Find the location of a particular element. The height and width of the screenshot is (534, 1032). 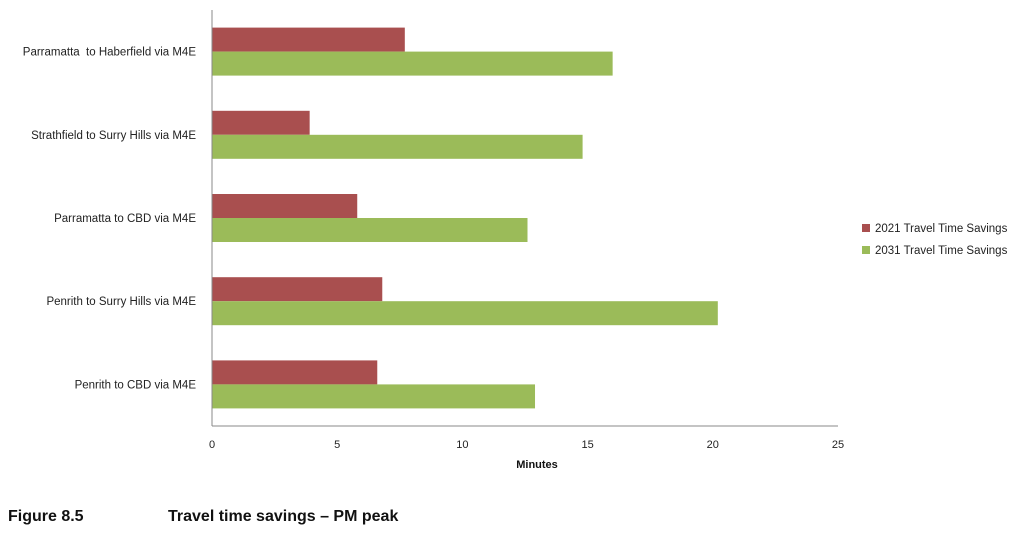

category-label: Parramatta to CBD via M4E is located at coordinates (125, 219).